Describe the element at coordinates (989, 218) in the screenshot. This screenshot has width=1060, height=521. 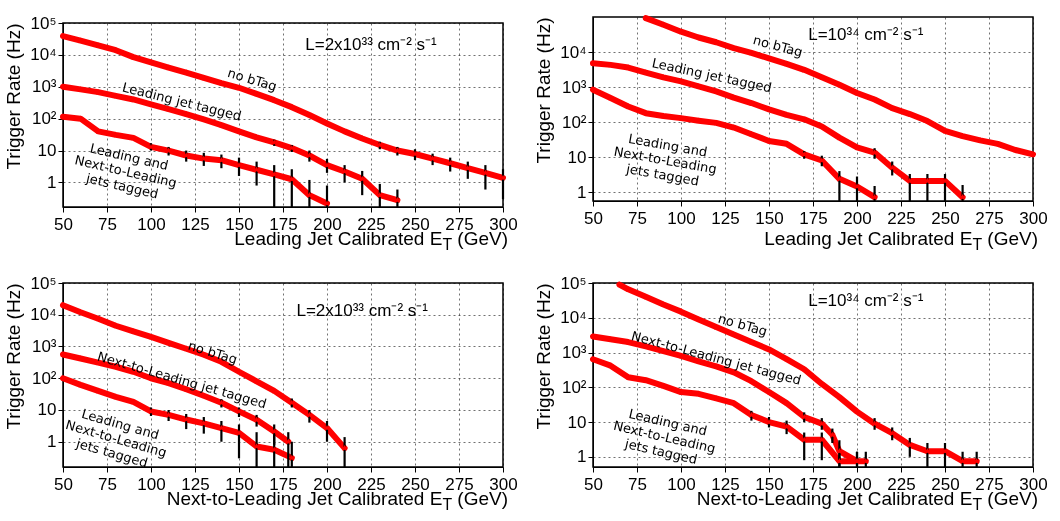
I see `x-tick-label: 275` at that location.